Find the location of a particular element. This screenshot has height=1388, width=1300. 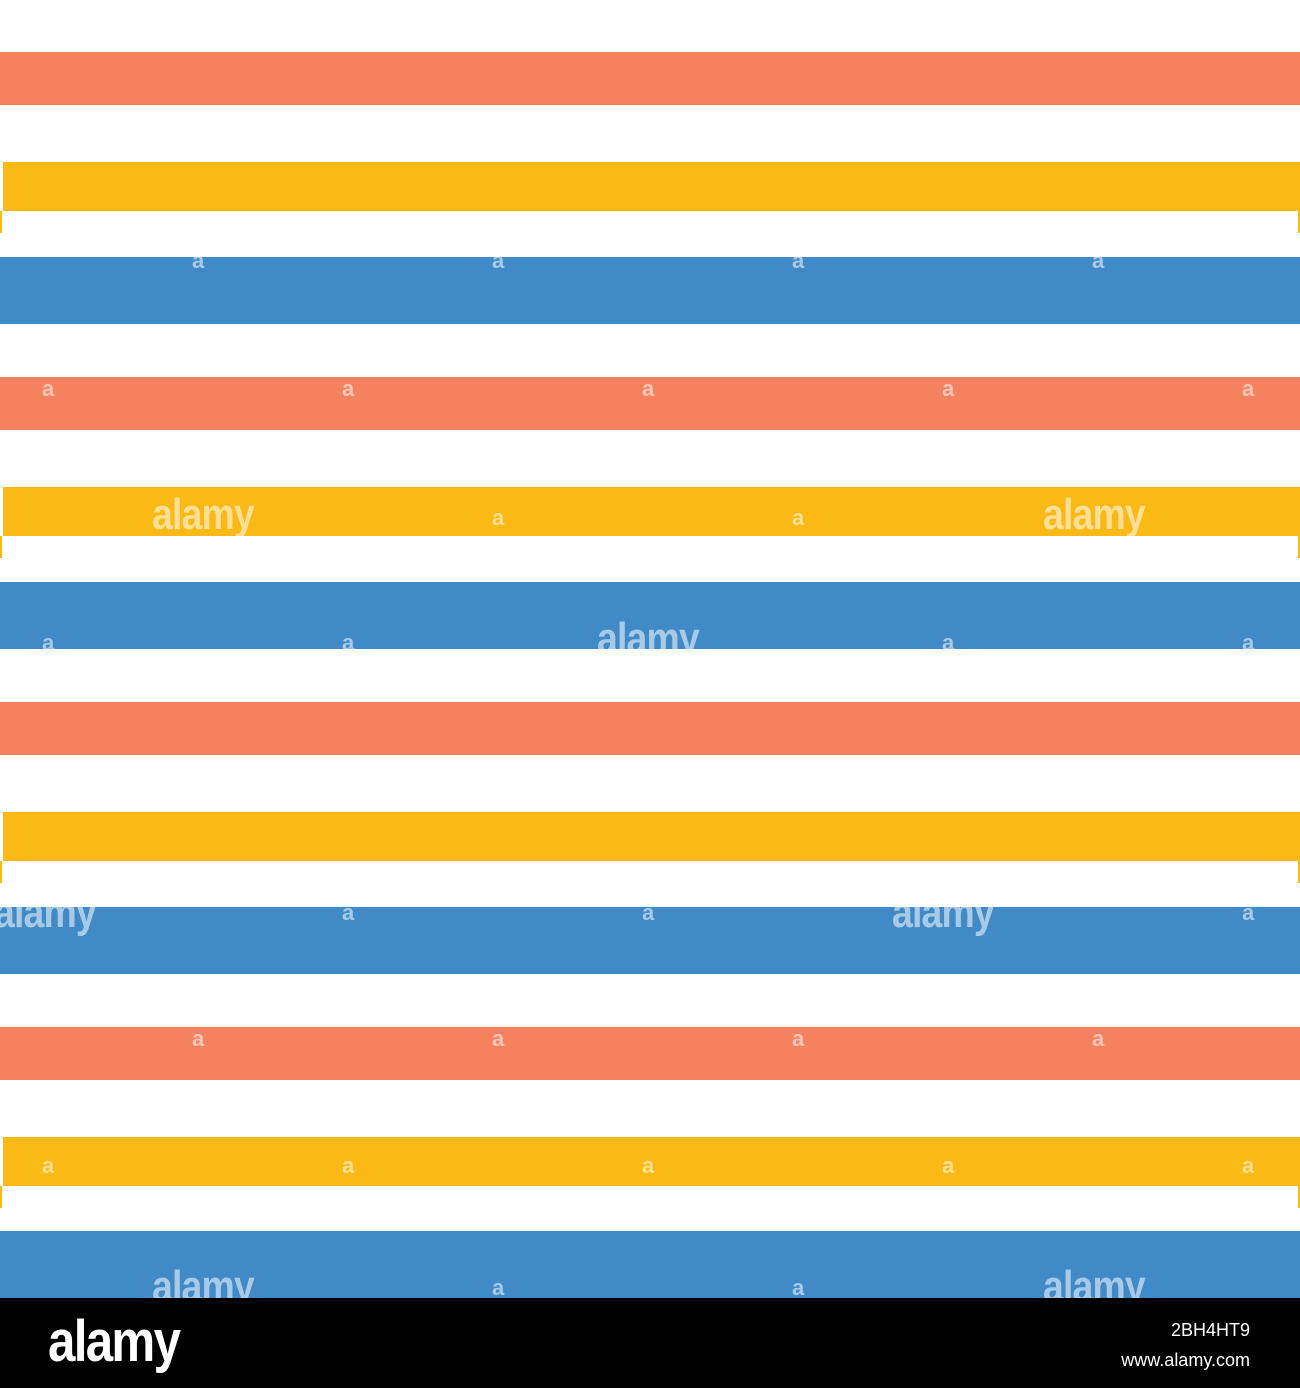

alamy-logo: alamy is located at coordinates (114, 1341).